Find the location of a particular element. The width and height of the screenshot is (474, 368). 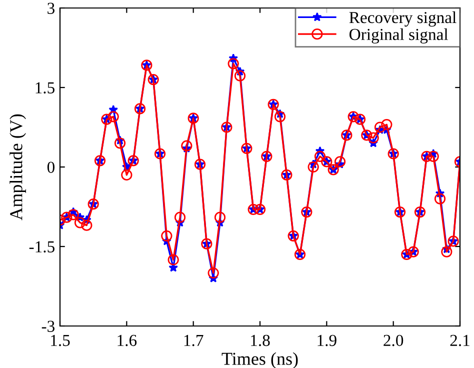

y-tick-label: -3 is located at coordinates (48, 326).